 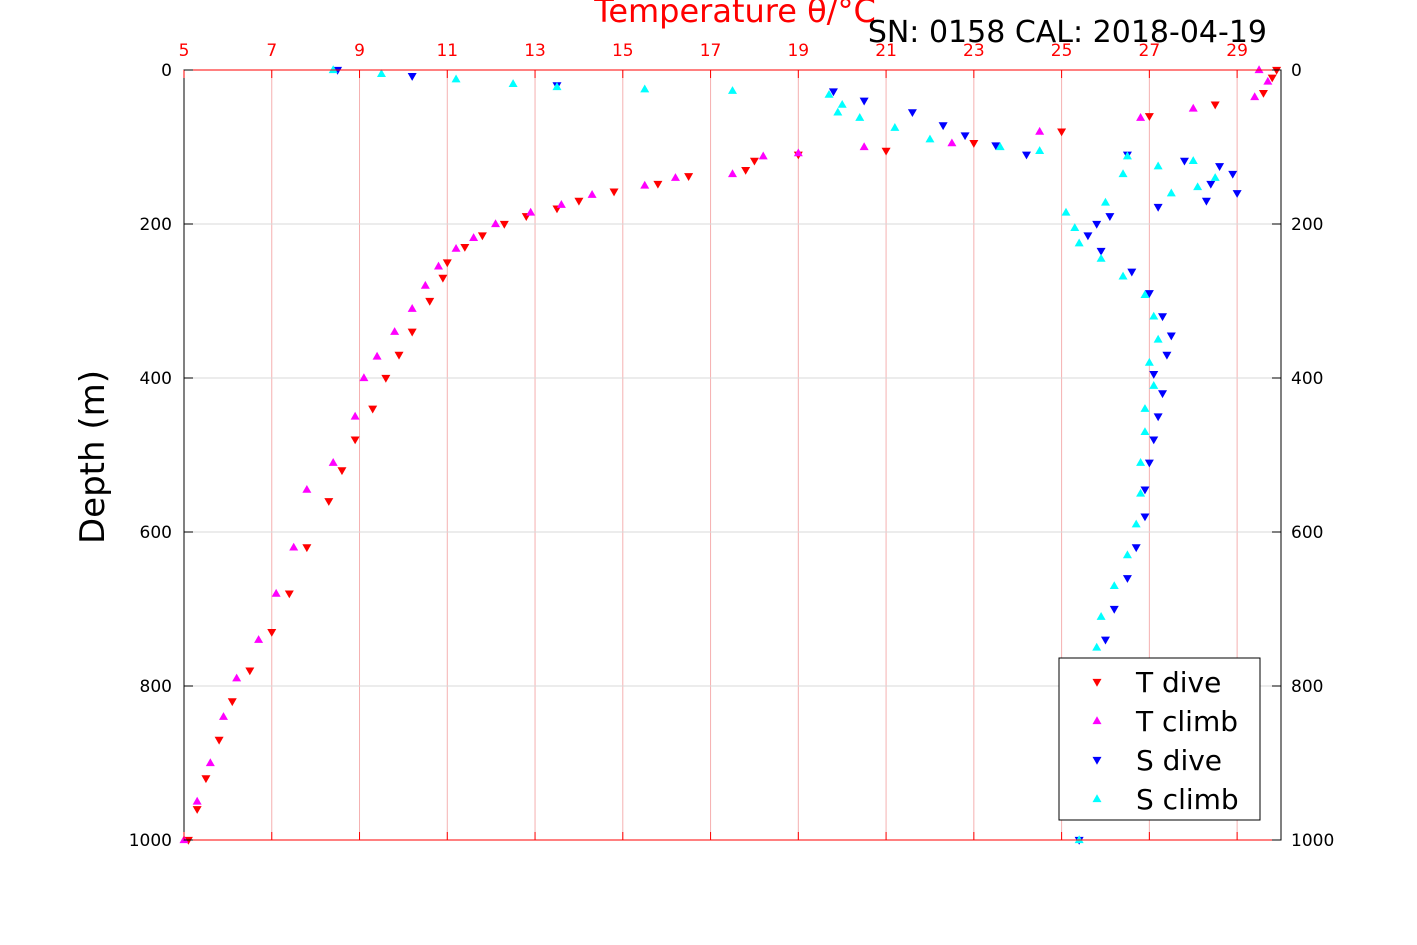 I want to click on x-tick-label: 13, so click(x=535, y=51).